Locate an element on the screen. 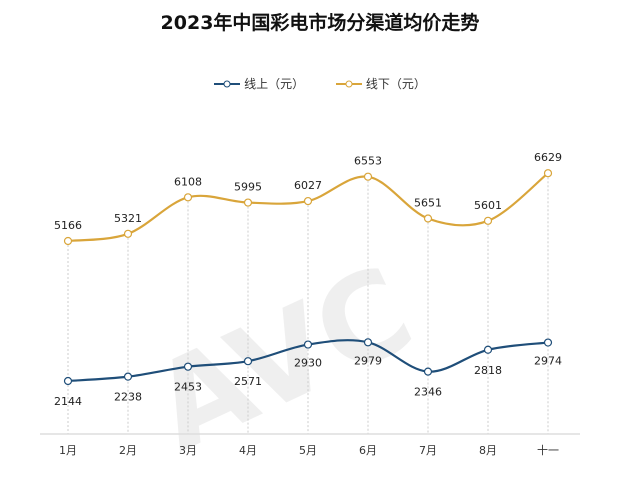 The width and height of the screenshot is (640, 493). data-label: 2144 is located at coordinates (68, 401).